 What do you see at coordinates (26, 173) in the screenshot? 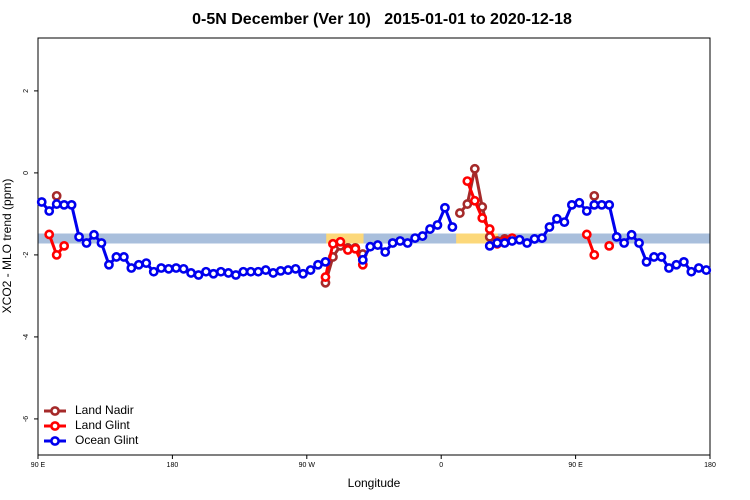
I see `y-tick-label: 0` at bounding box center [26, 173].